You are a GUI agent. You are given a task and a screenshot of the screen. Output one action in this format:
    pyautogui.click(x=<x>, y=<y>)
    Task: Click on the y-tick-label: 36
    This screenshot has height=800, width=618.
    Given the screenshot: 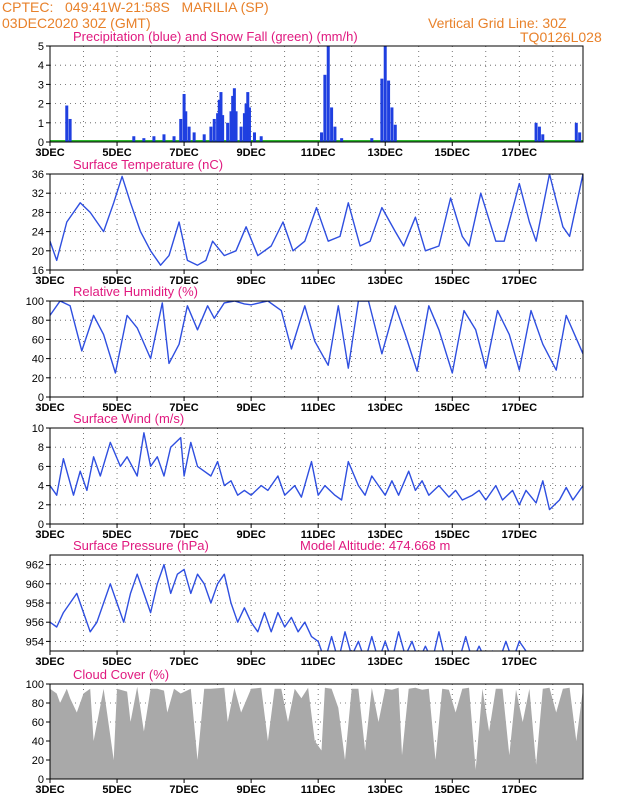 What is the action you would take?
    pyautogui.click(x=38, y=175)
    